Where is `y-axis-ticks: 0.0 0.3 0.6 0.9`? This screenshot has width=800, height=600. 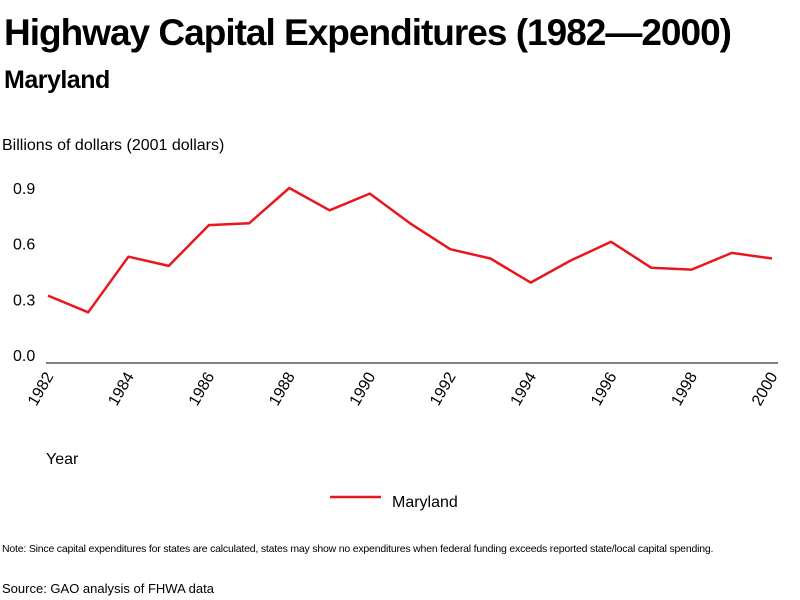
y-axis-ticks: 0.0 0.3 0.6 0.9 is located at coordinates (24, 273).